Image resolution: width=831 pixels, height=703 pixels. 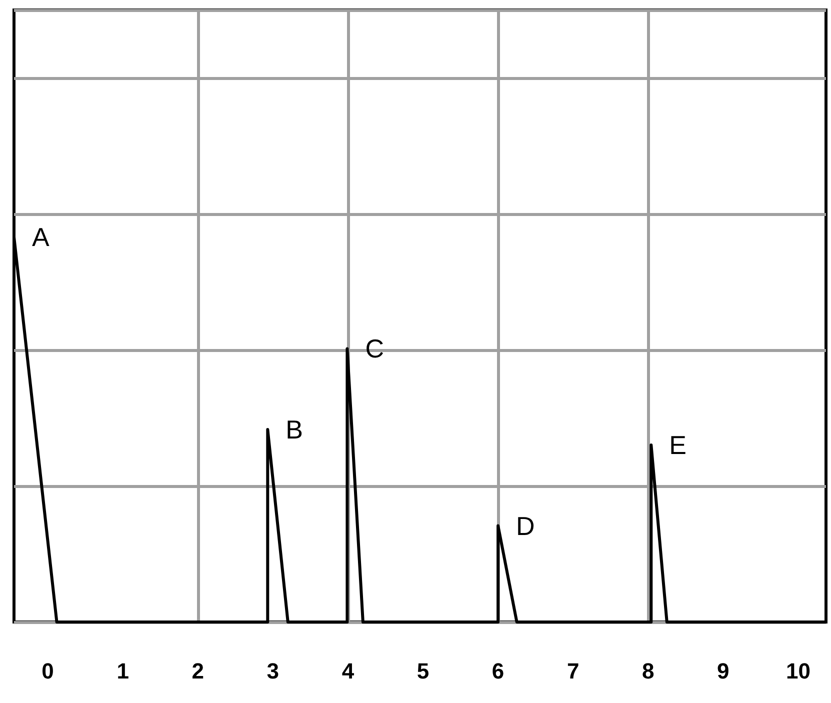 I want to click on annotation: A, so click(x=41, y=237).